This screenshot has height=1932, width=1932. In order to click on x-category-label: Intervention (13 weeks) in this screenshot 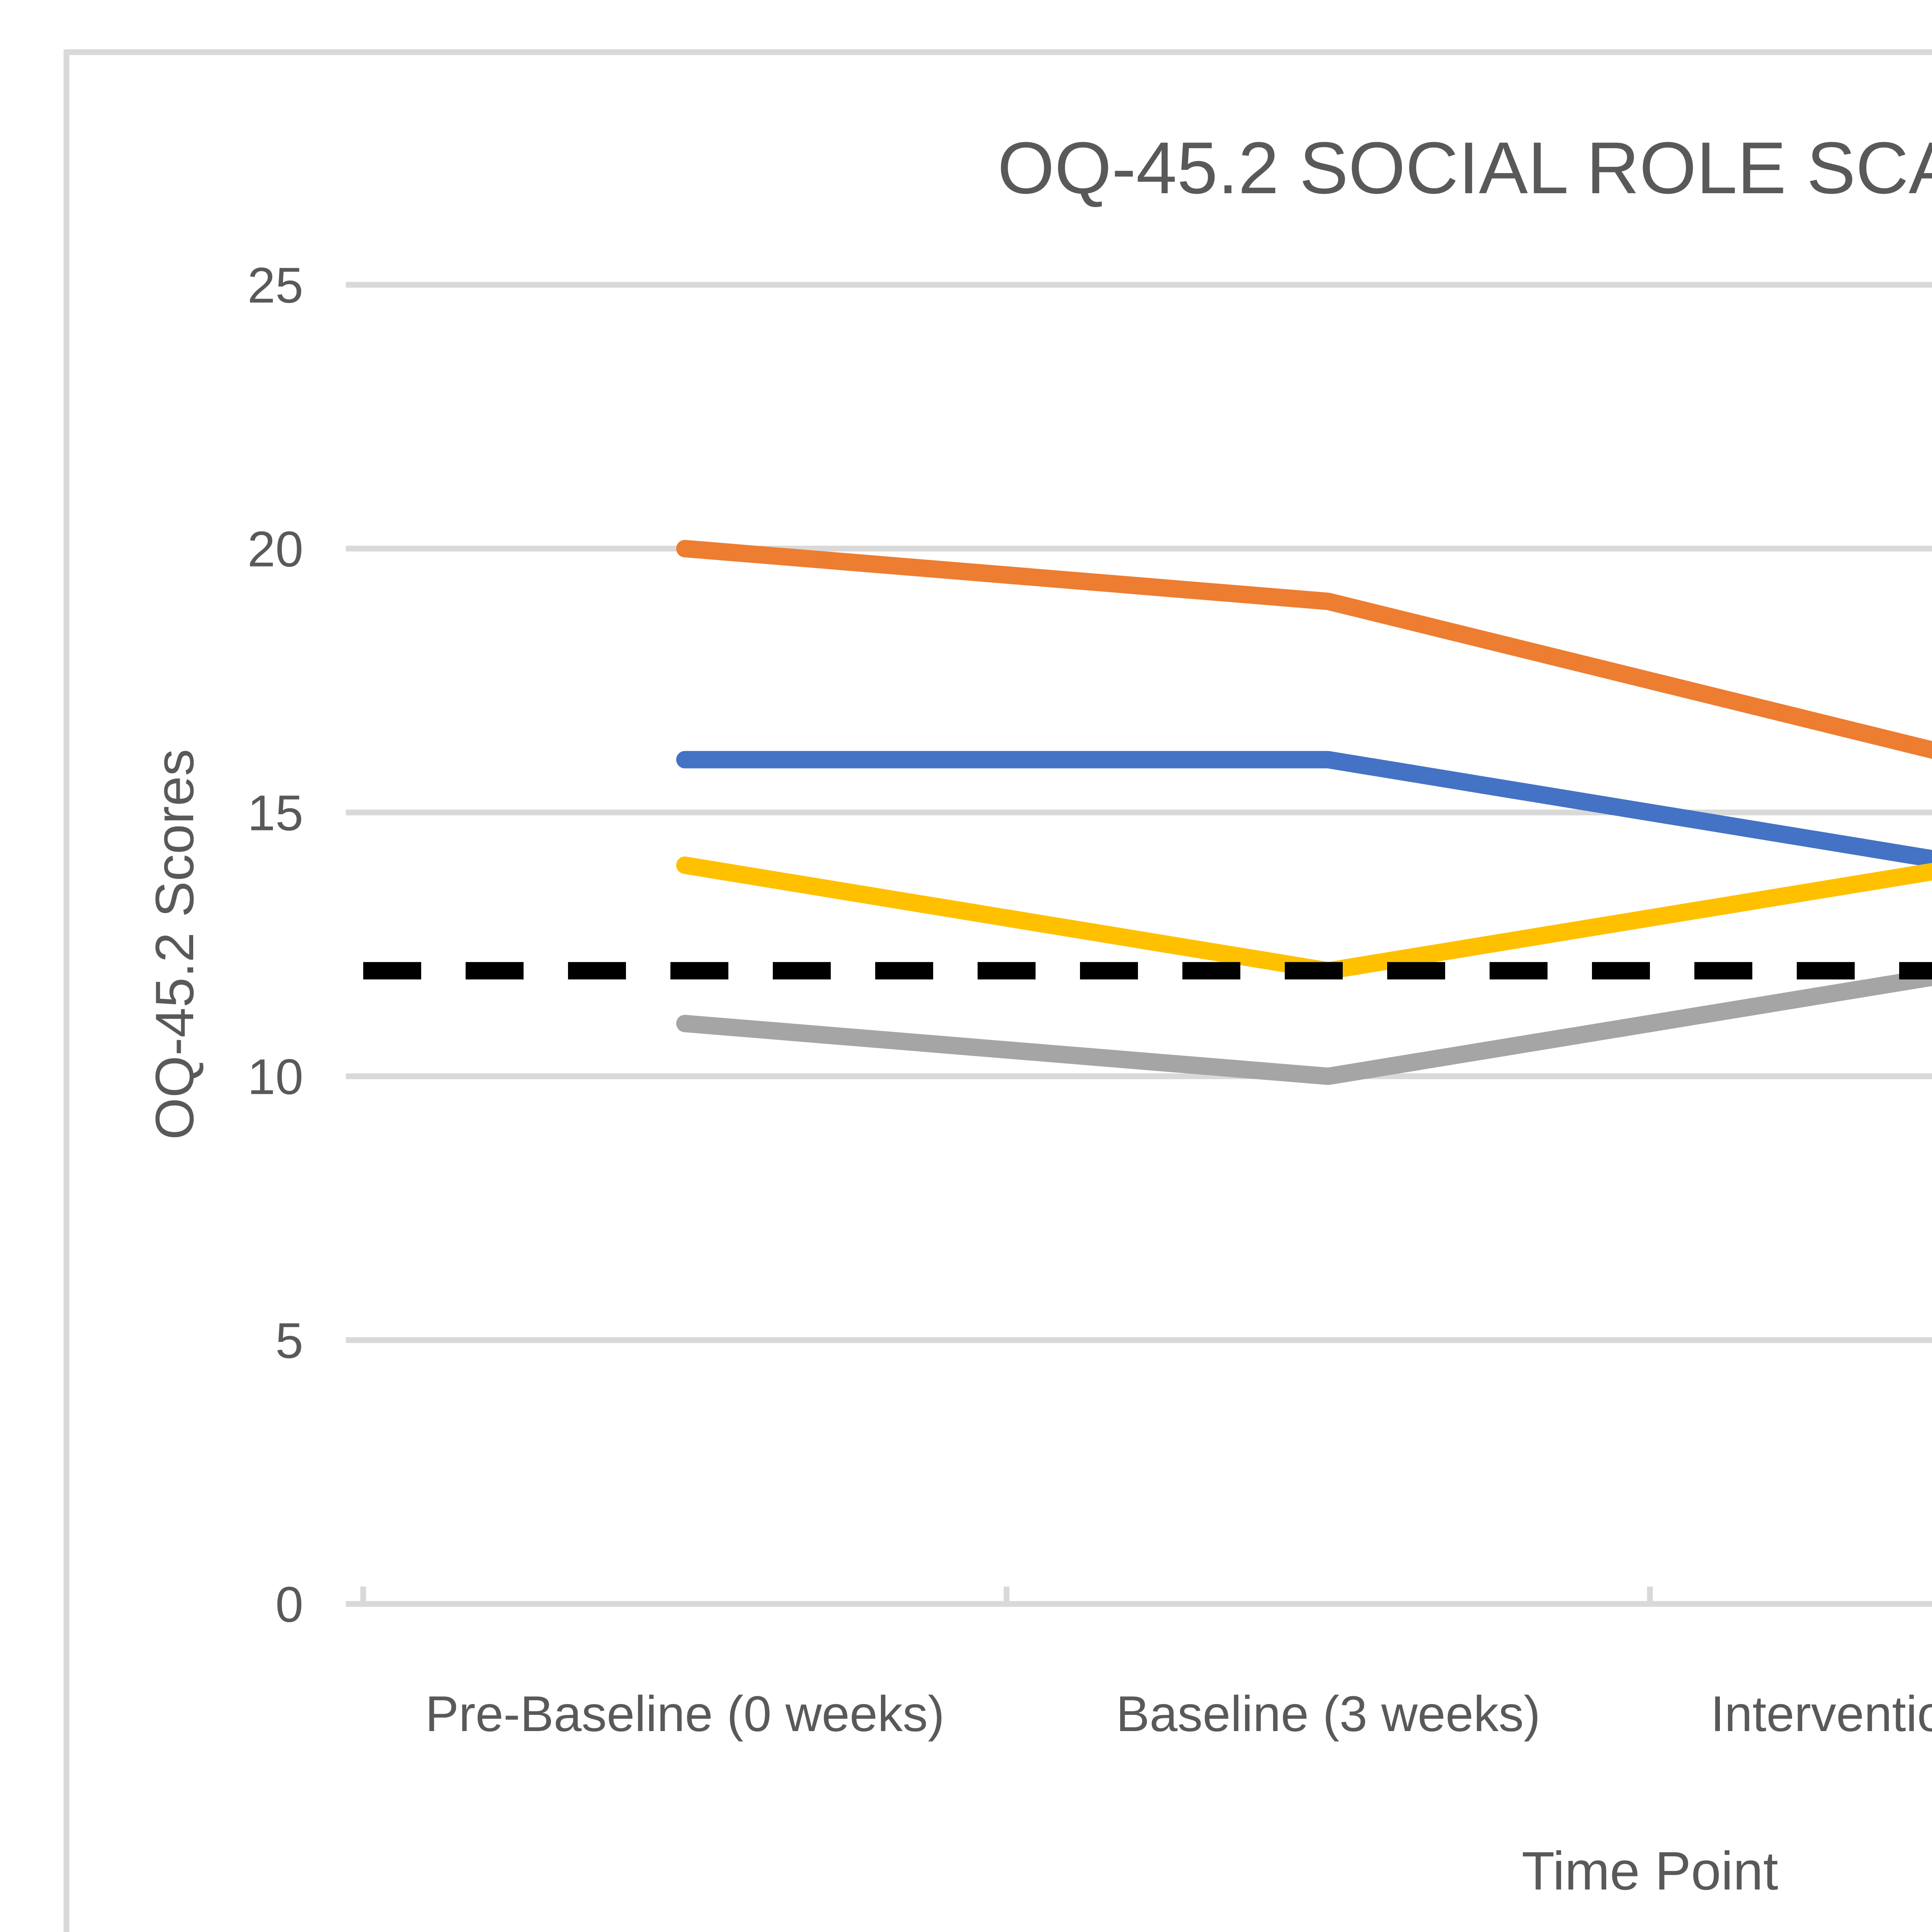, I will do `click(1822, 1714)`.